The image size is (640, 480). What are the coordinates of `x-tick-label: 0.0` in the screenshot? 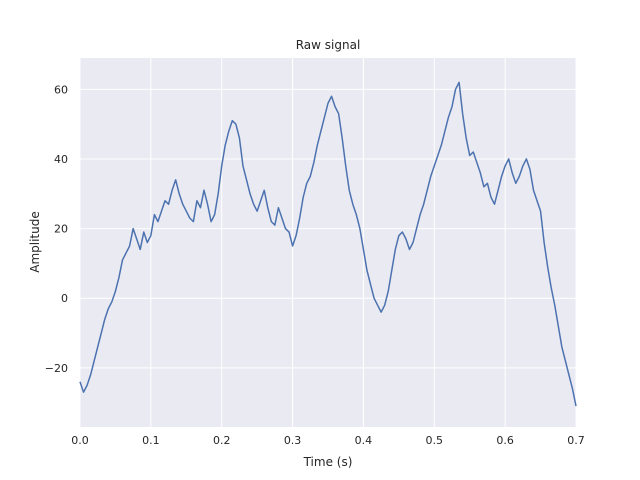 It's located at (80, 440).